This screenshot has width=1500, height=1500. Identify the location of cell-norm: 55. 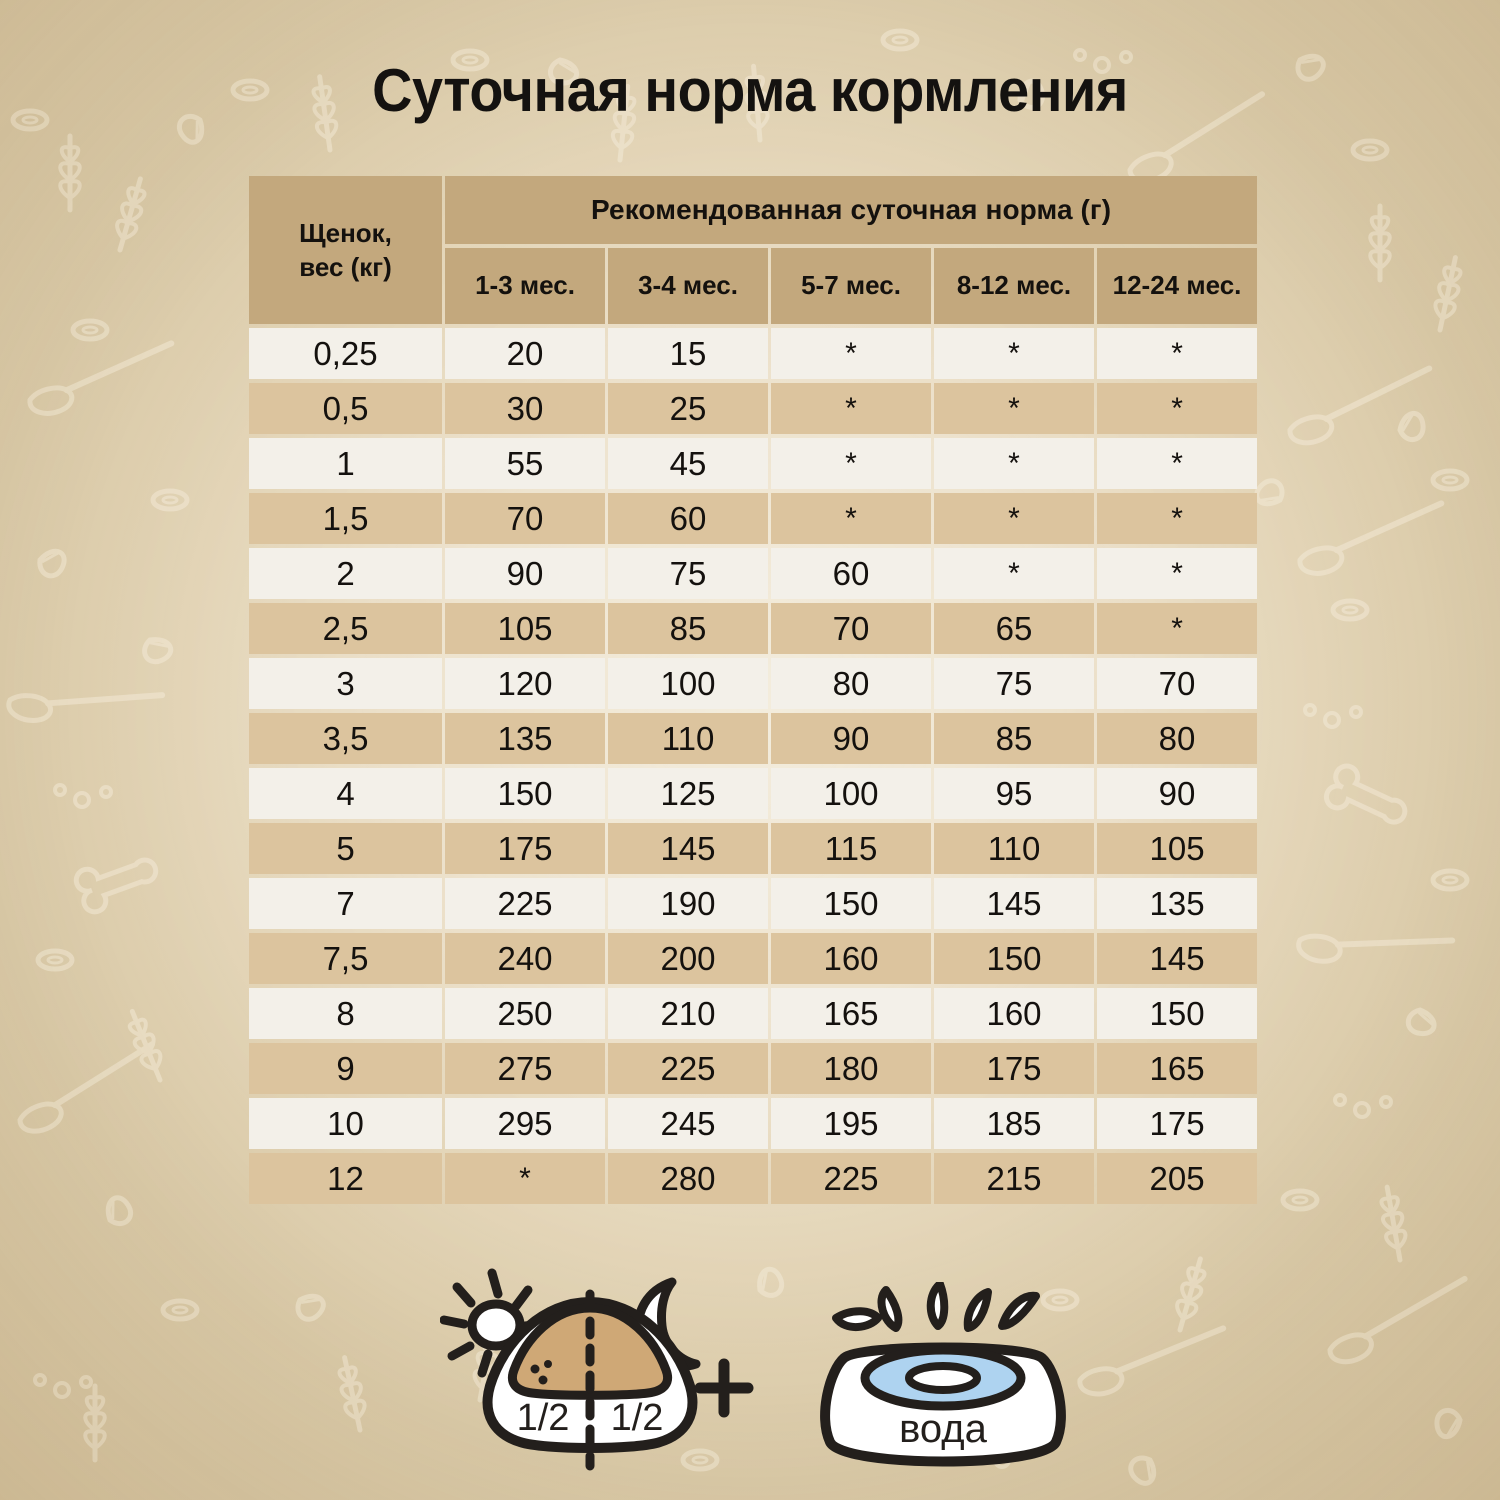
(525, 463).